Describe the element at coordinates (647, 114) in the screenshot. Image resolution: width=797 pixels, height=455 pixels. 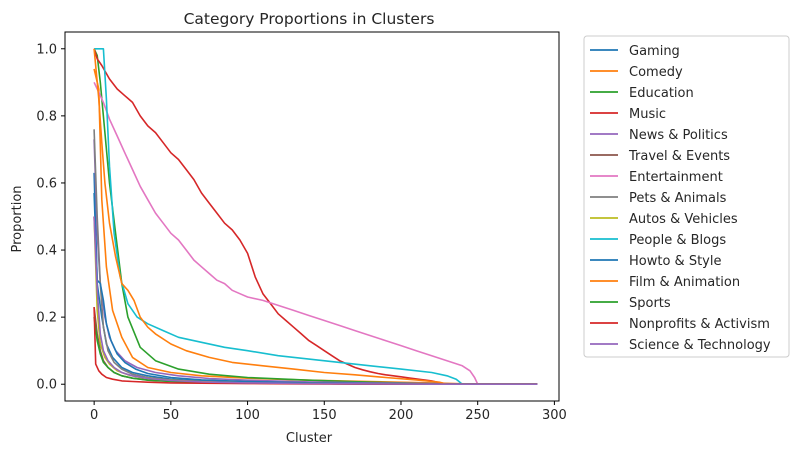
I see `legend-label: Music` at that location.